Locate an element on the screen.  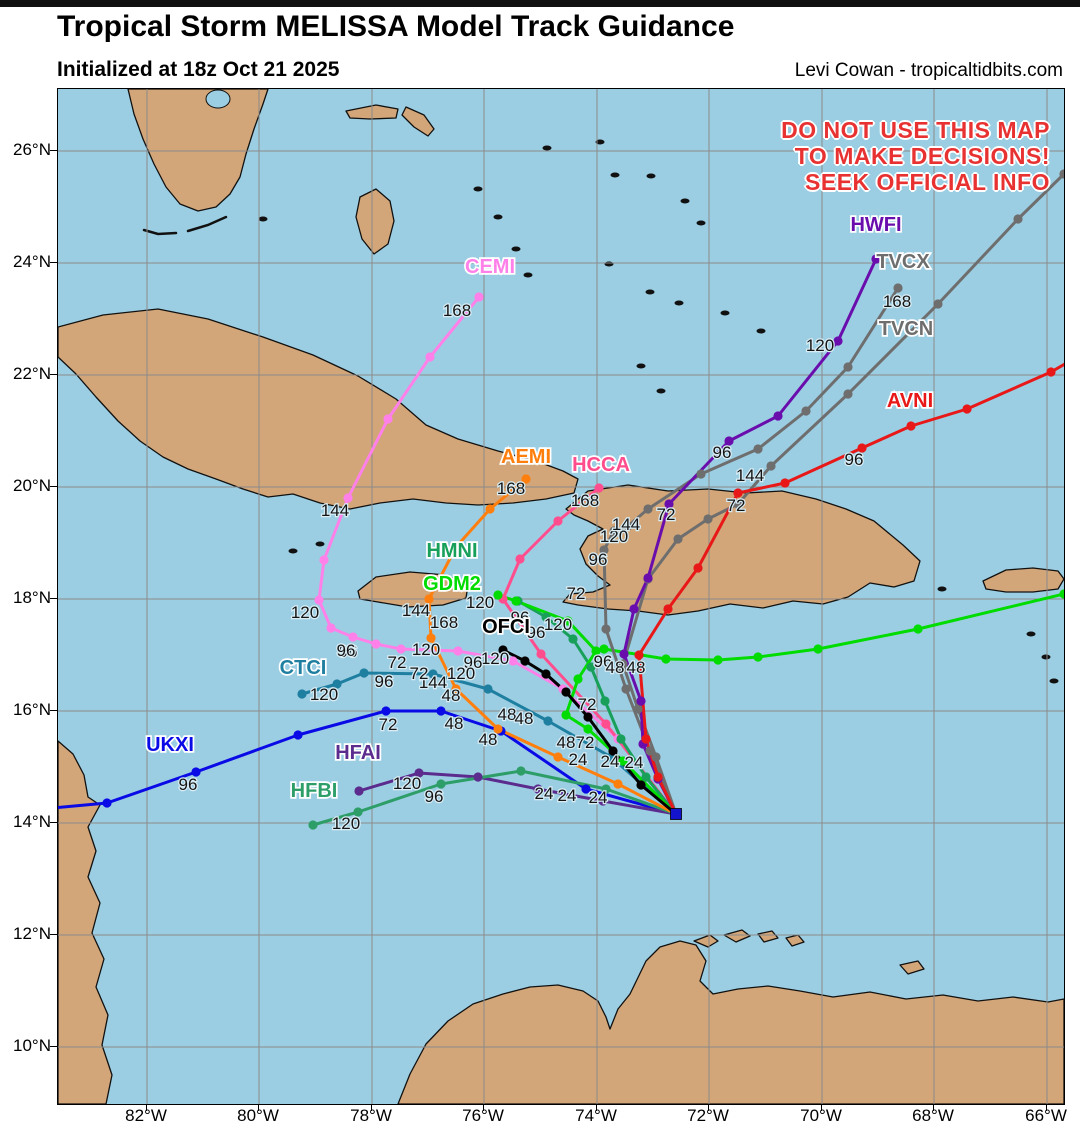
model-label-CEMI: CEMI is located at coordinates (490, 267).